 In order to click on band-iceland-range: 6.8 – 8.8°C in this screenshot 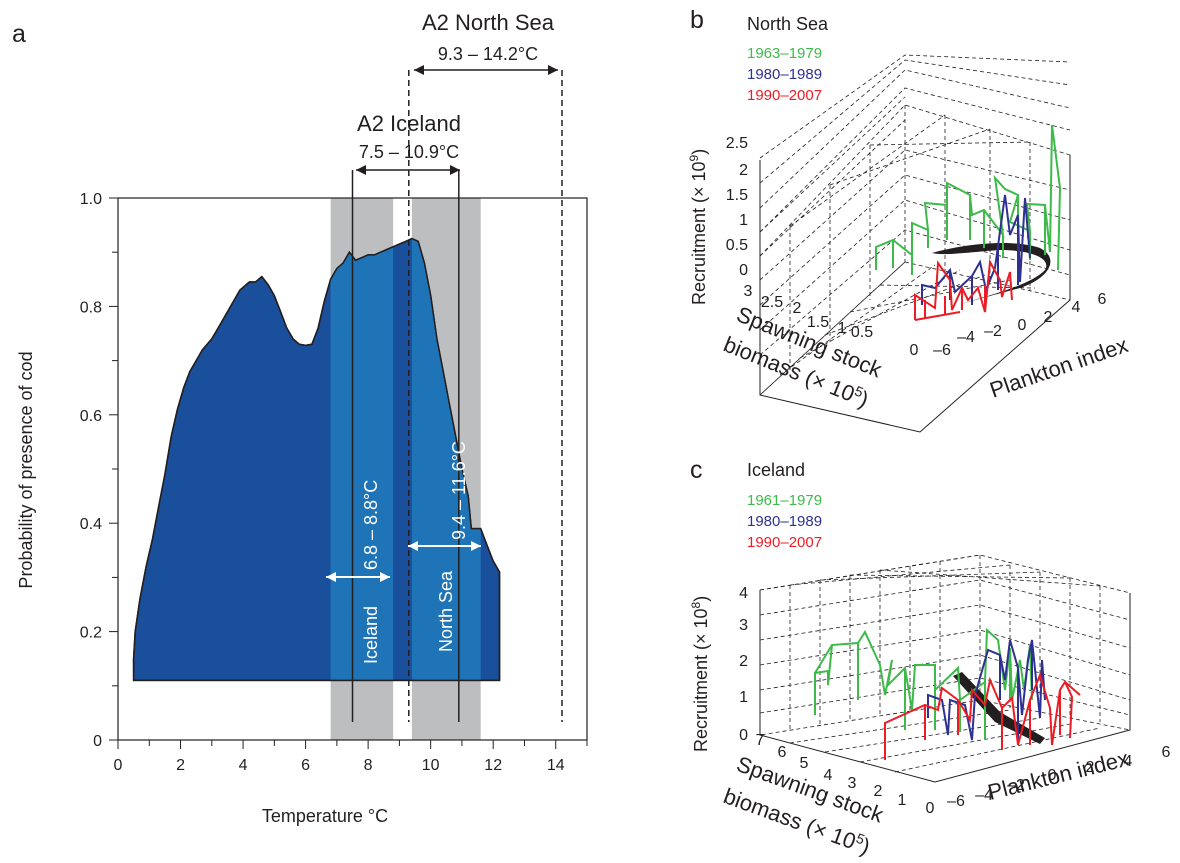, I will do `click(371, 525)`.